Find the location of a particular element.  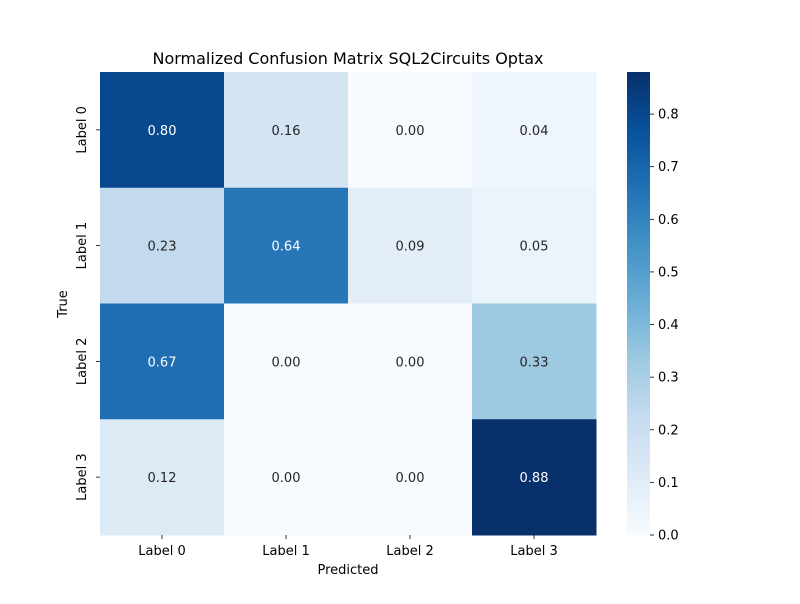

x-axis-label: Predicted is located at coordinates (347, 570).